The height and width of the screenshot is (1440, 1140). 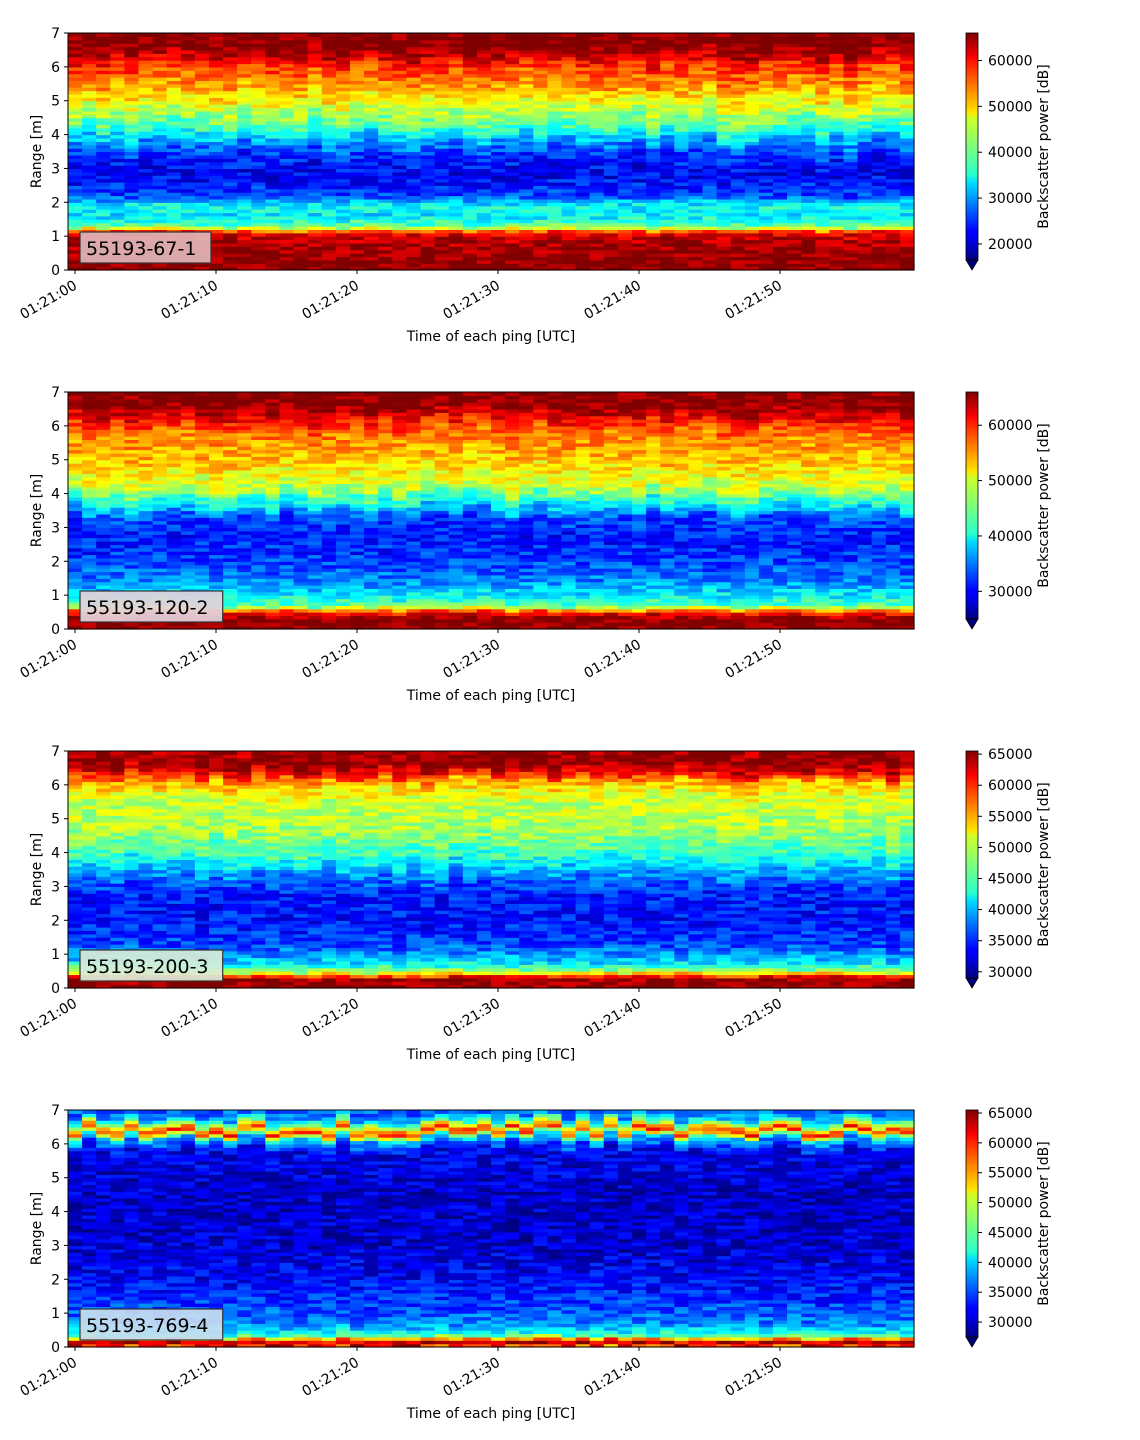 I want to click on x-tick-label: 01:21:50, so click(x=754, y=300).